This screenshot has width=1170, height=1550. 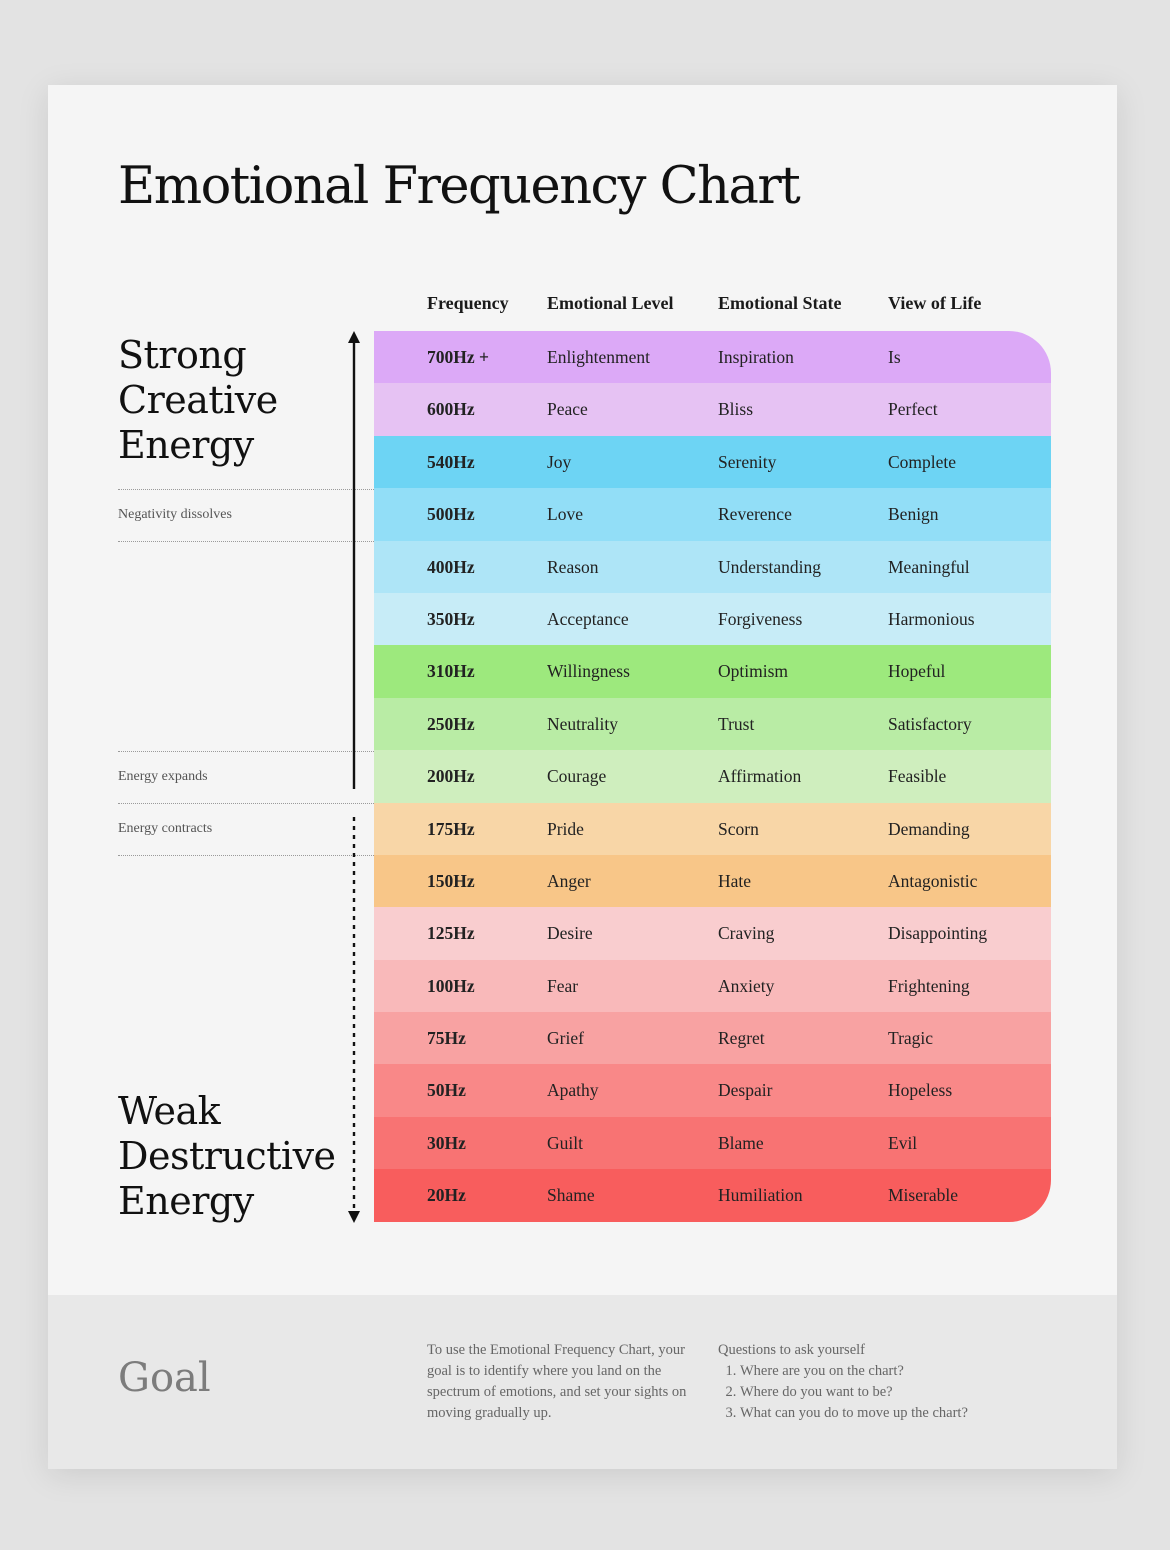 What do you see at coordinates (573, 1090) in the screenshot?
I see `emotional-level-cell: Apathy` at bounding box center [573, 1090].